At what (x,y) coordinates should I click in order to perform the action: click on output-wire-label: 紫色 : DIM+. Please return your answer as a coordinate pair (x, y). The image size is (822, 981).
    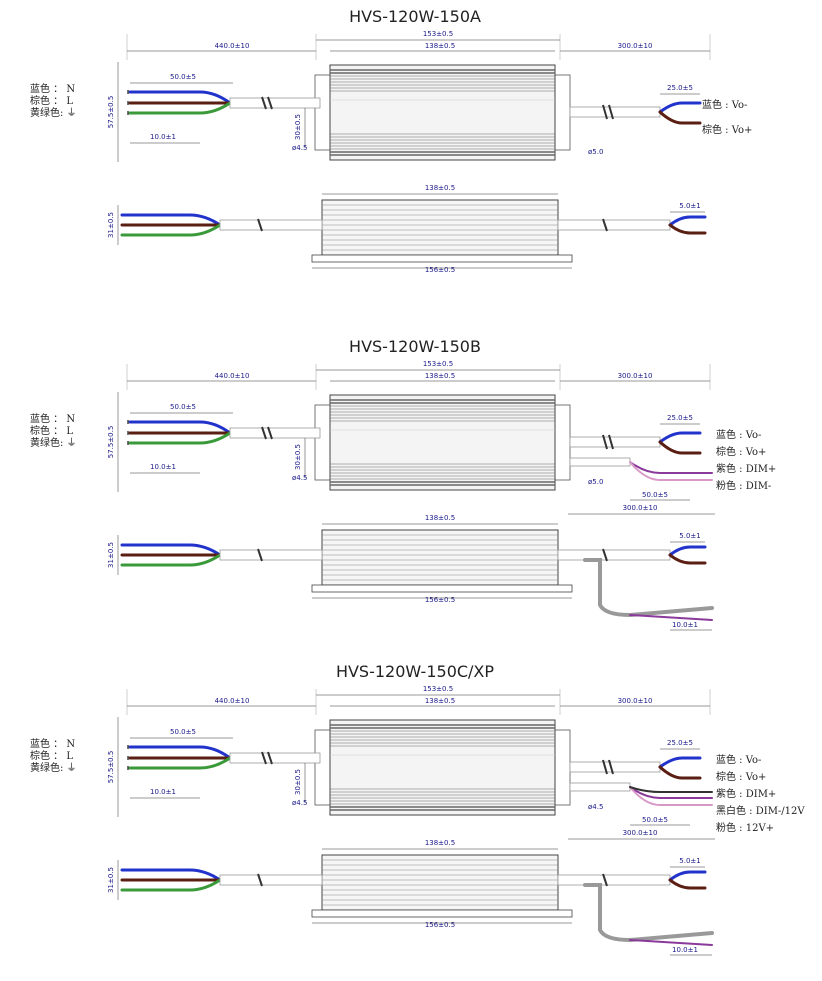
    Looking at the image, I should click on (746, 468).